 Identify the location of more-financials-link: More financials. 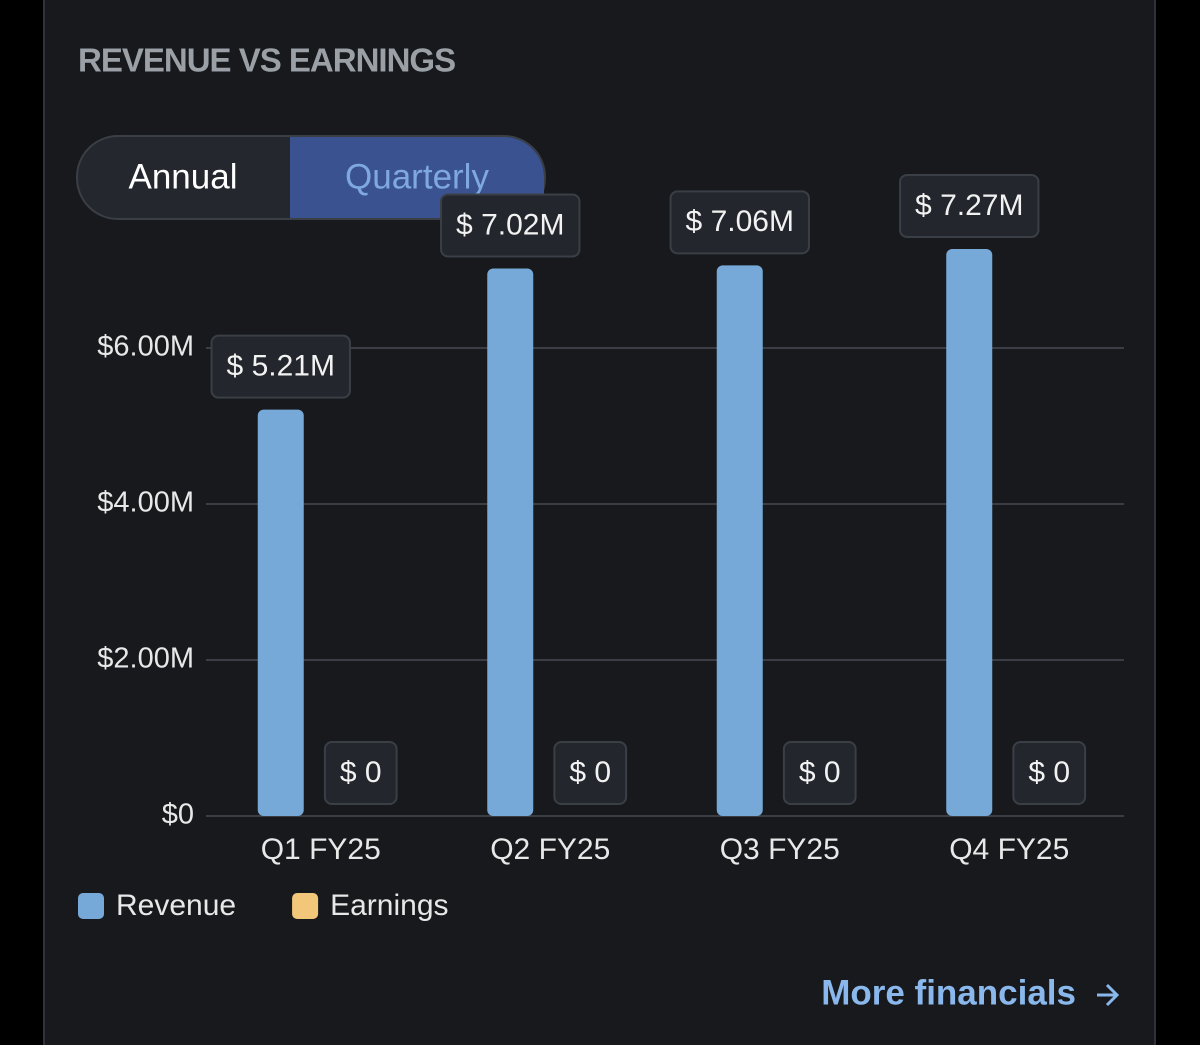
(948, 992).